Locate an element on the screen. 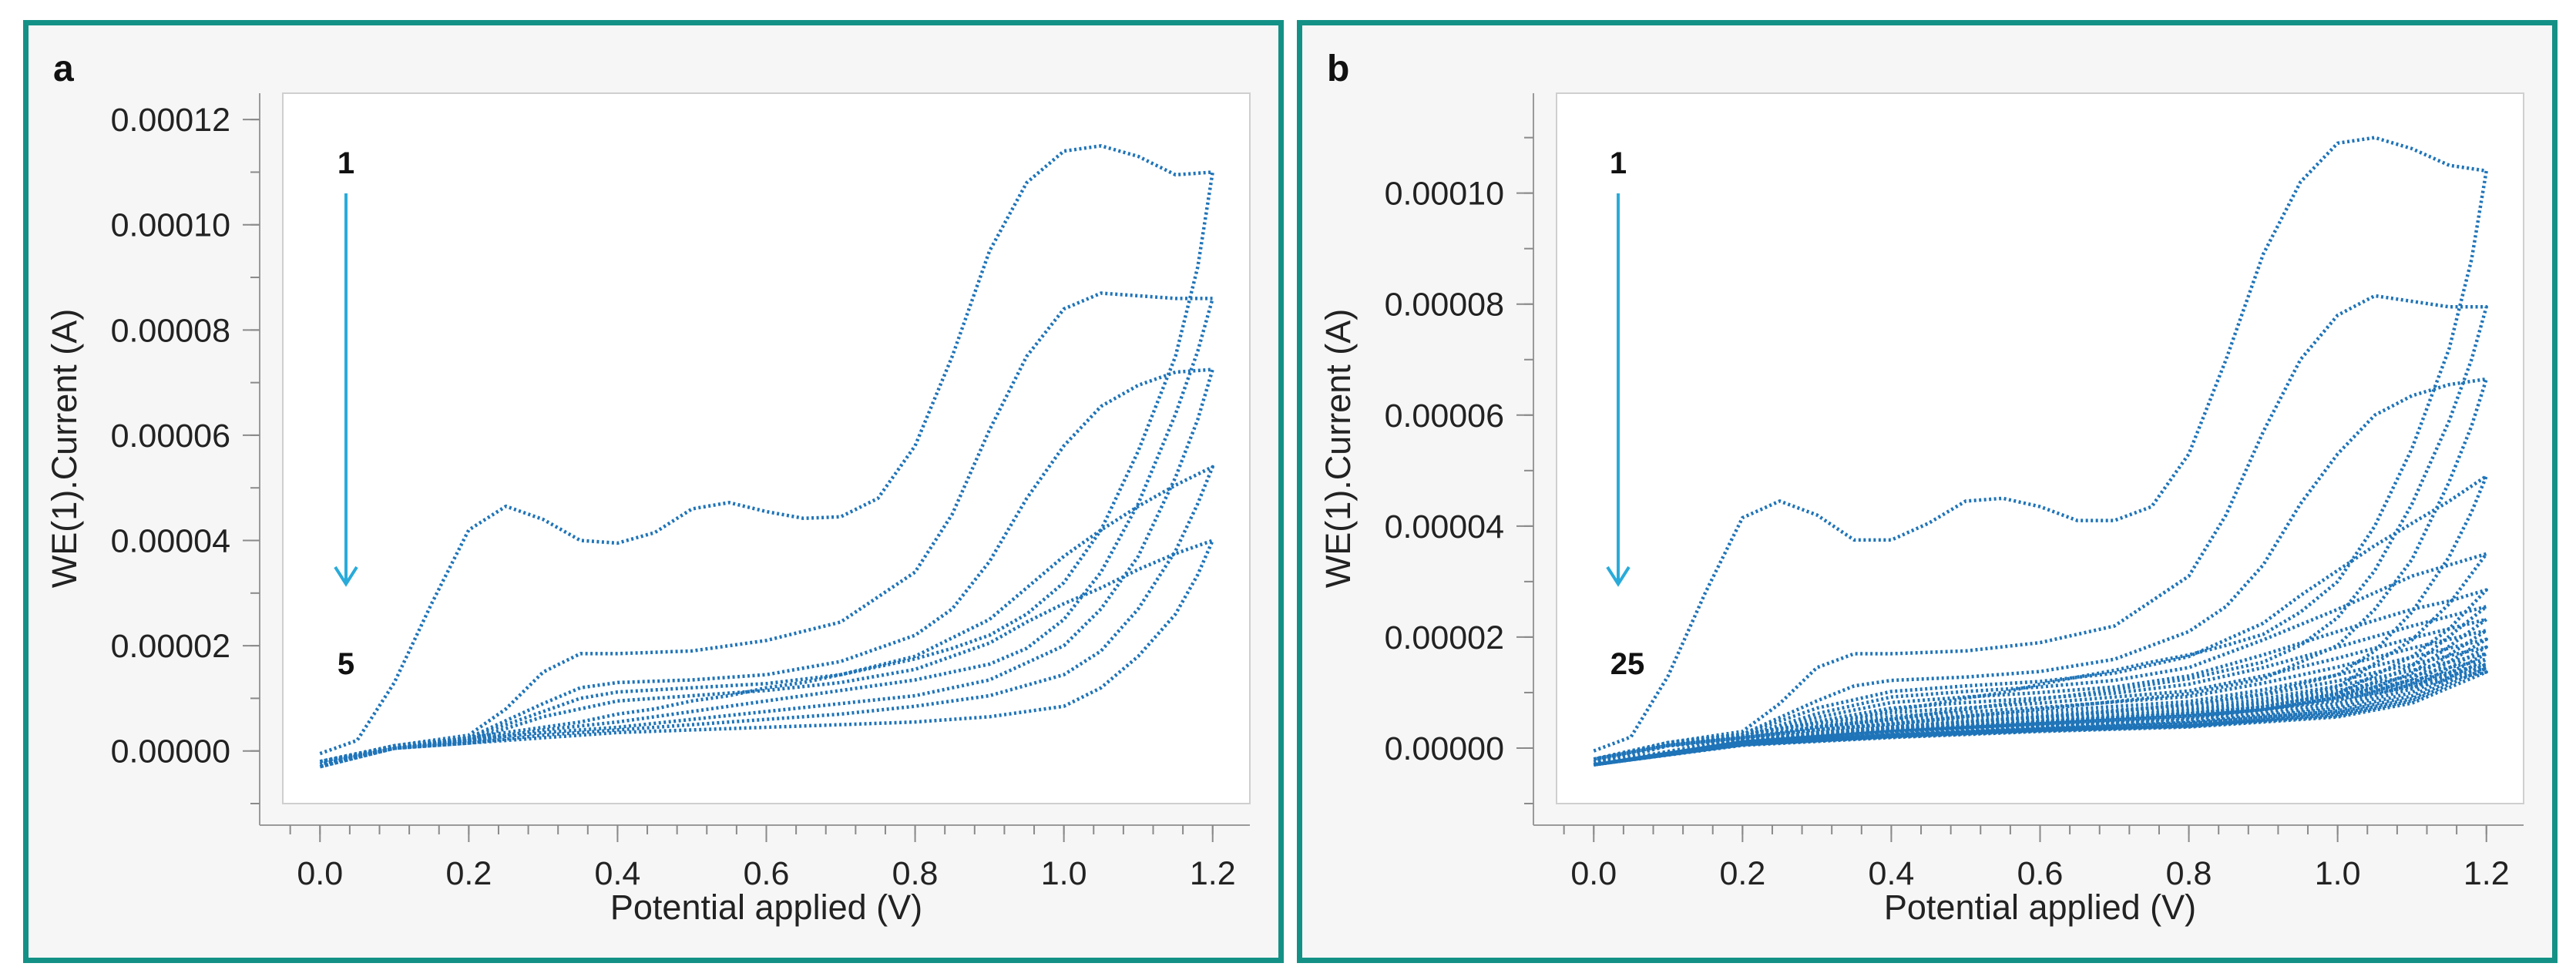 The height and width of the screenshot is (980, 2576). last-cycle-label: 25 is located at coordinates (1627, 664).